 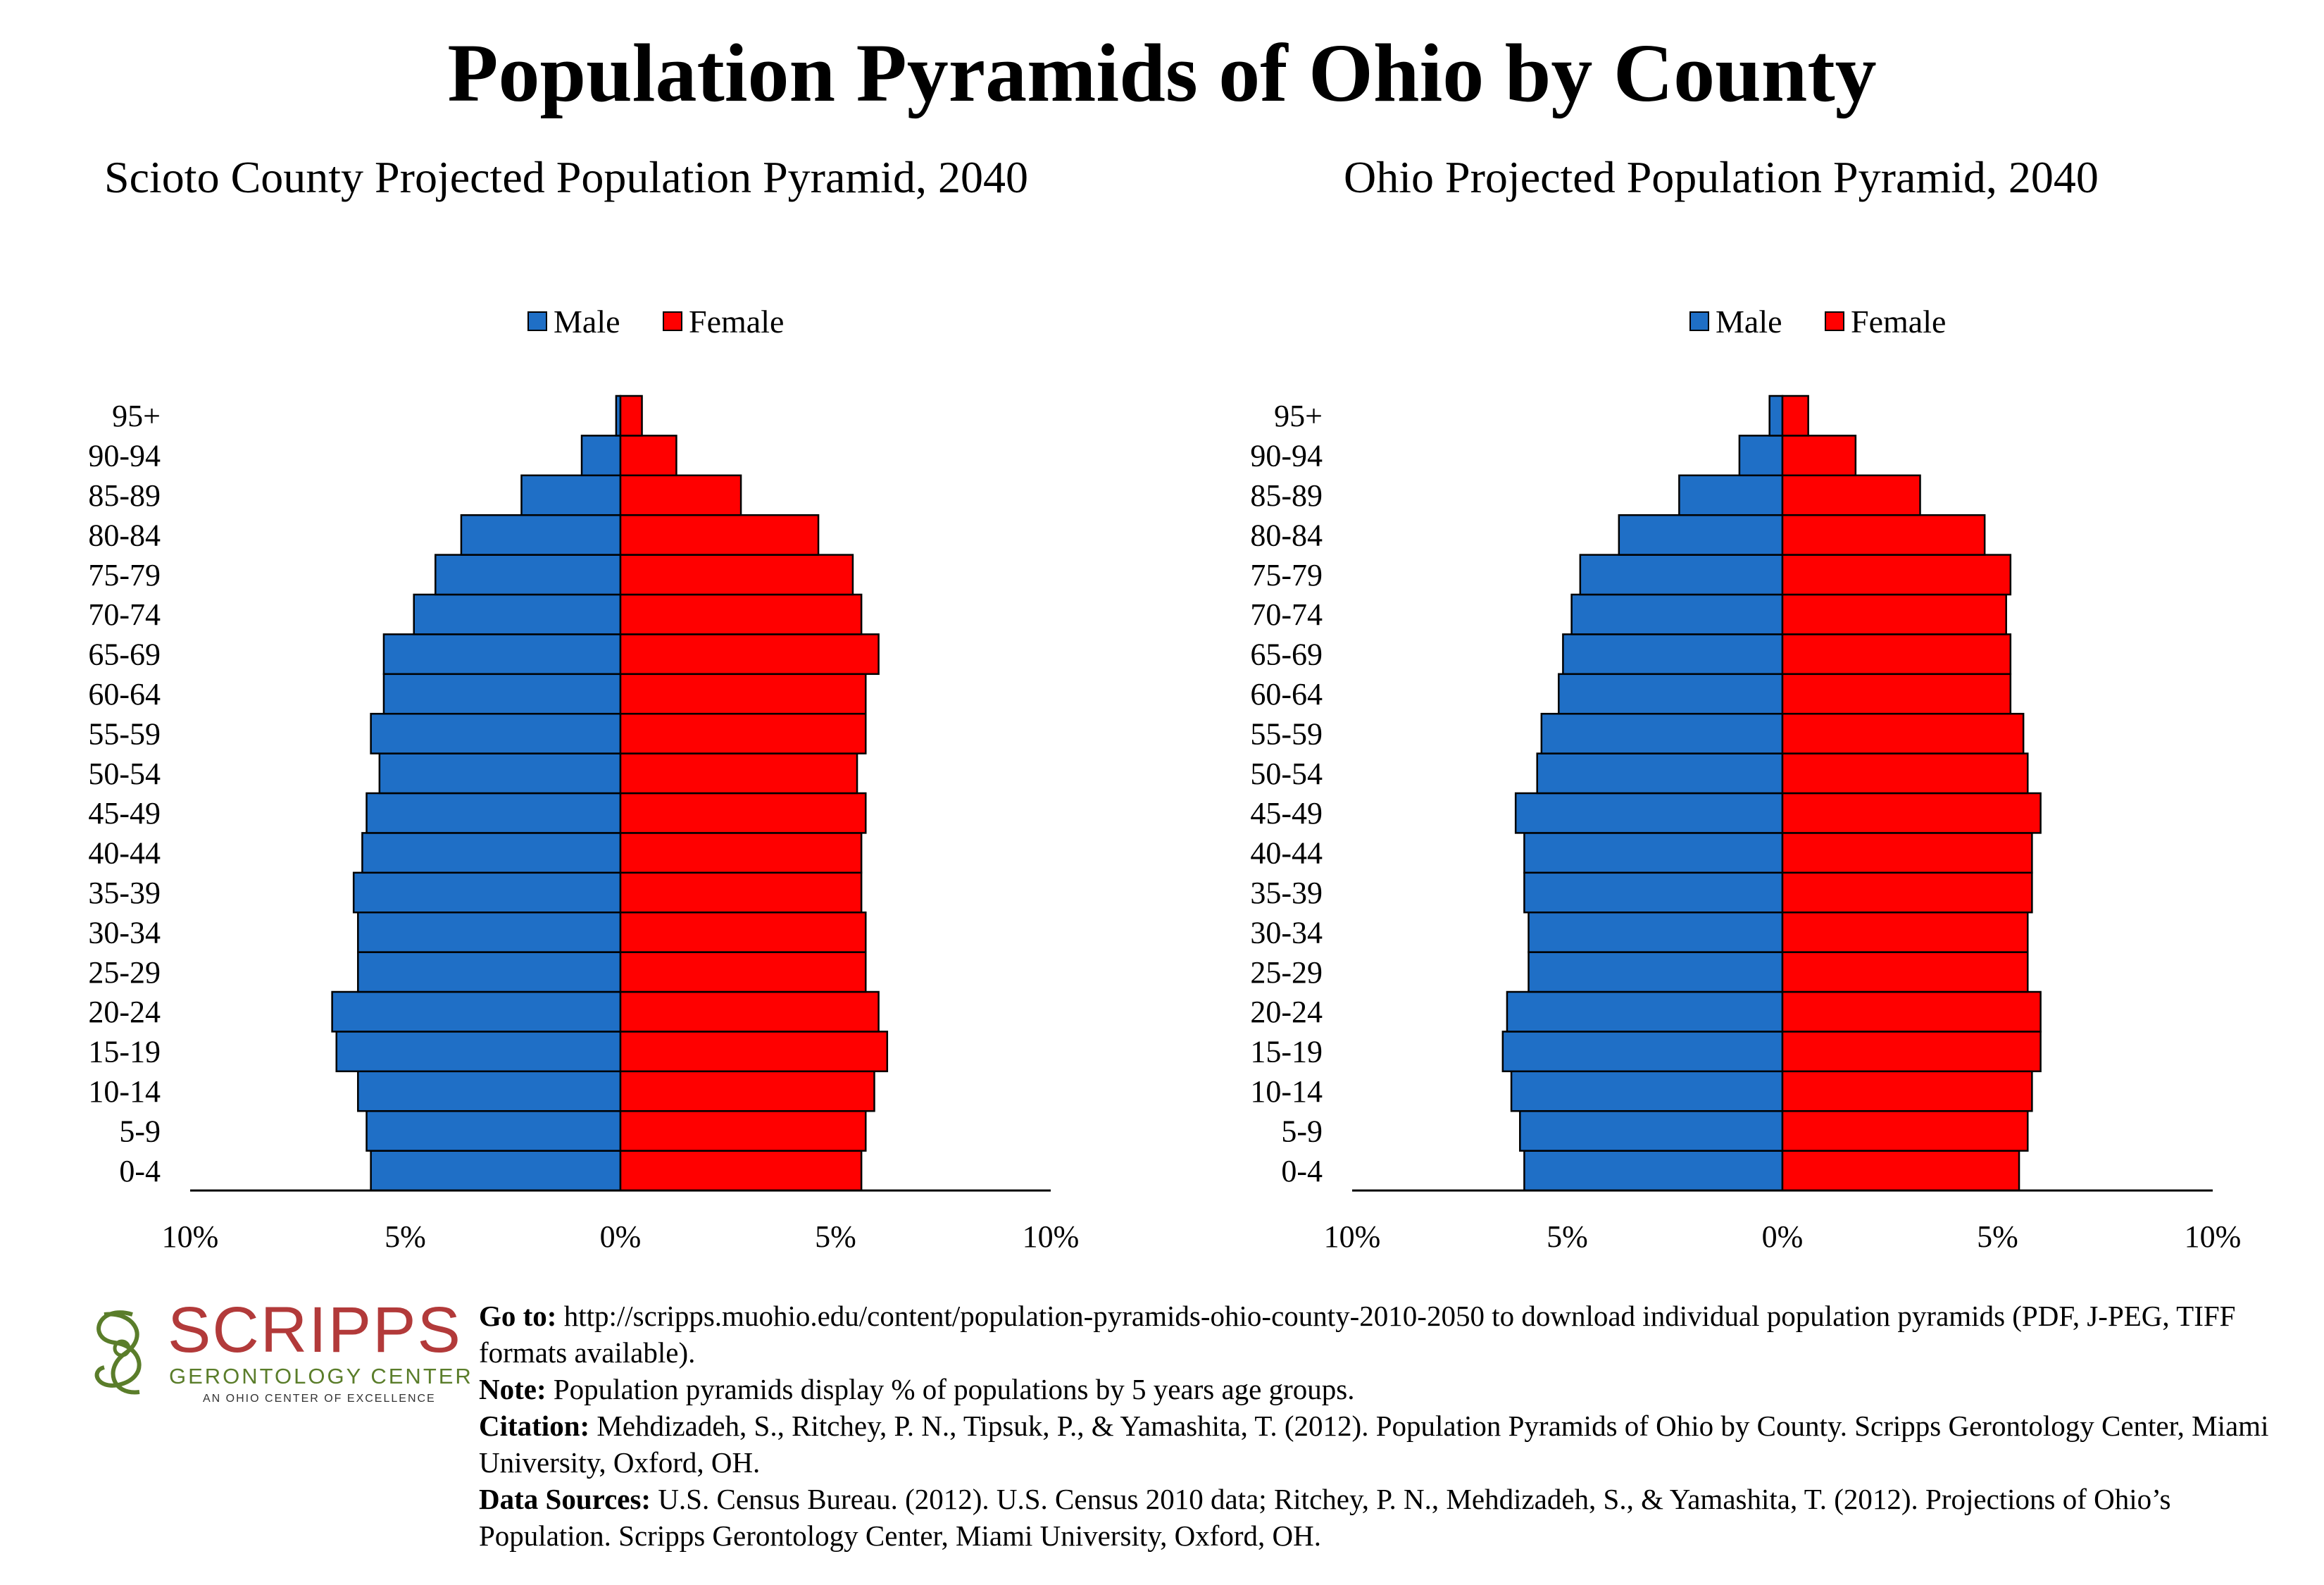 What do you see at coordinates (125, 893) in the screenshot?
I see `scioto-age-label: 35-39` at bounding box center [125, 893].